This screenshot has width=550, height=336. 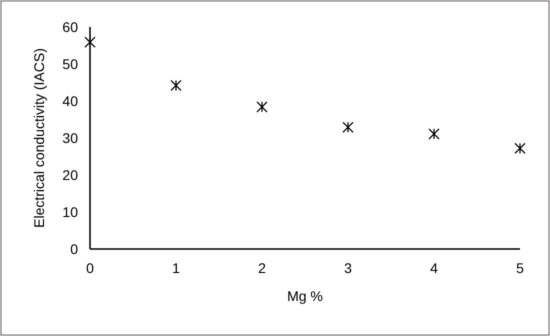 What do you see at coordinates (90, 268) in the screenshot?
I see `x-tick-label: 0` at bounding box center [90, 268].